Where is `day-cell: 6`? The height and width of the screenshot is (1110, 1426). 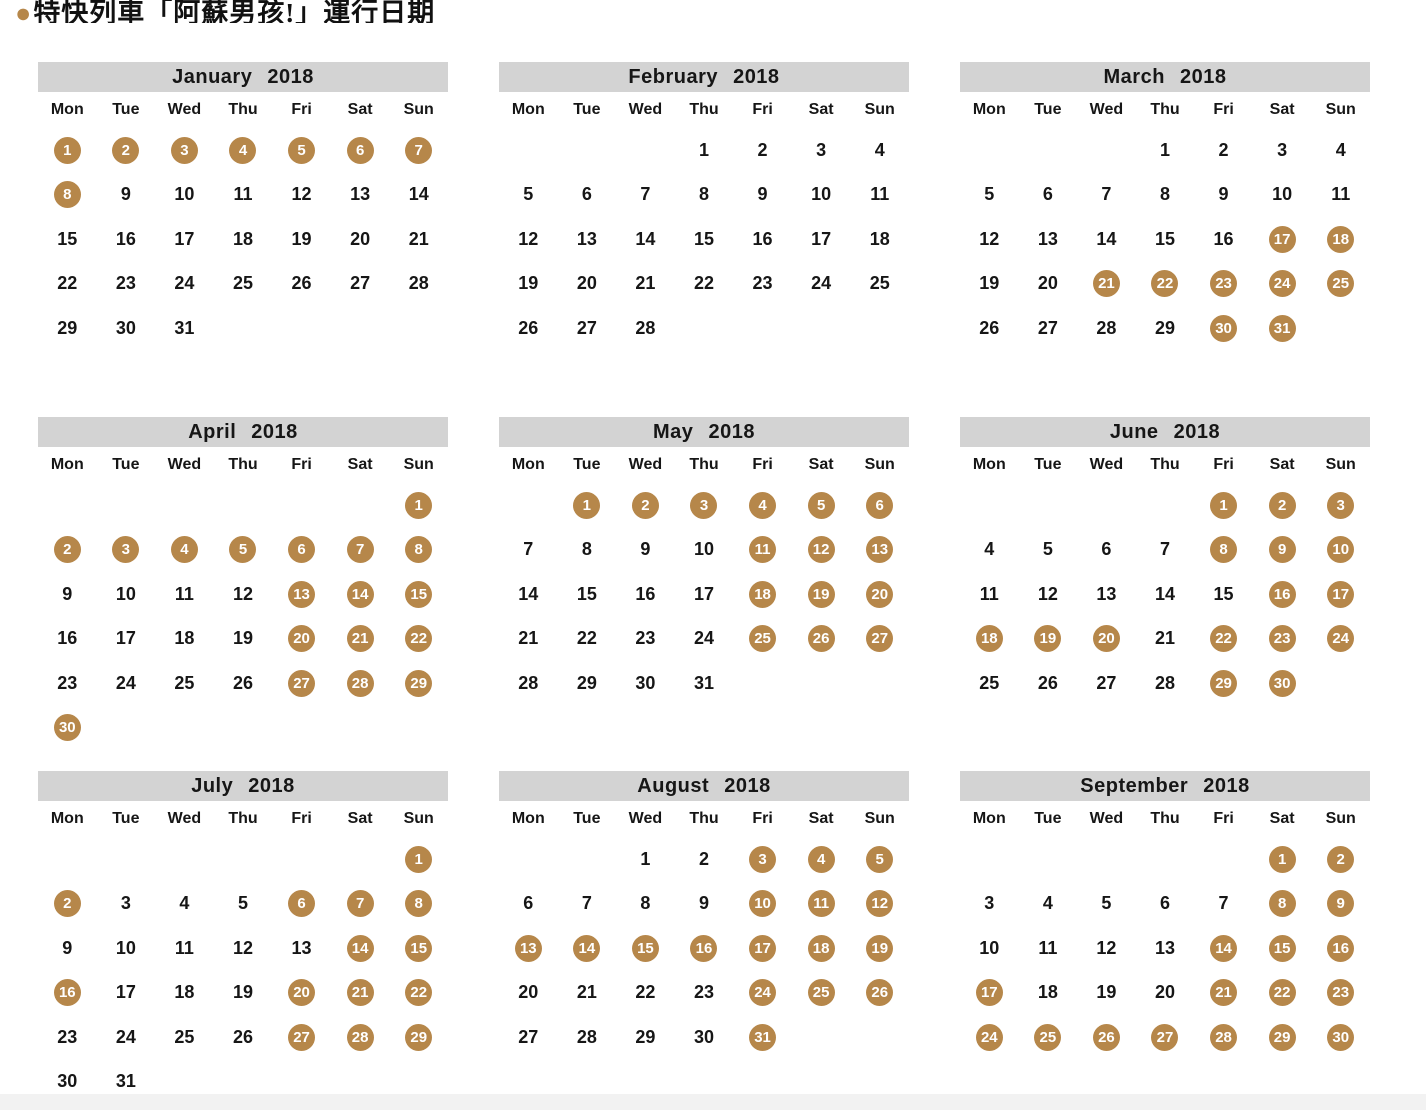
day-cell: 6 is located at coordinates (1164, 903).